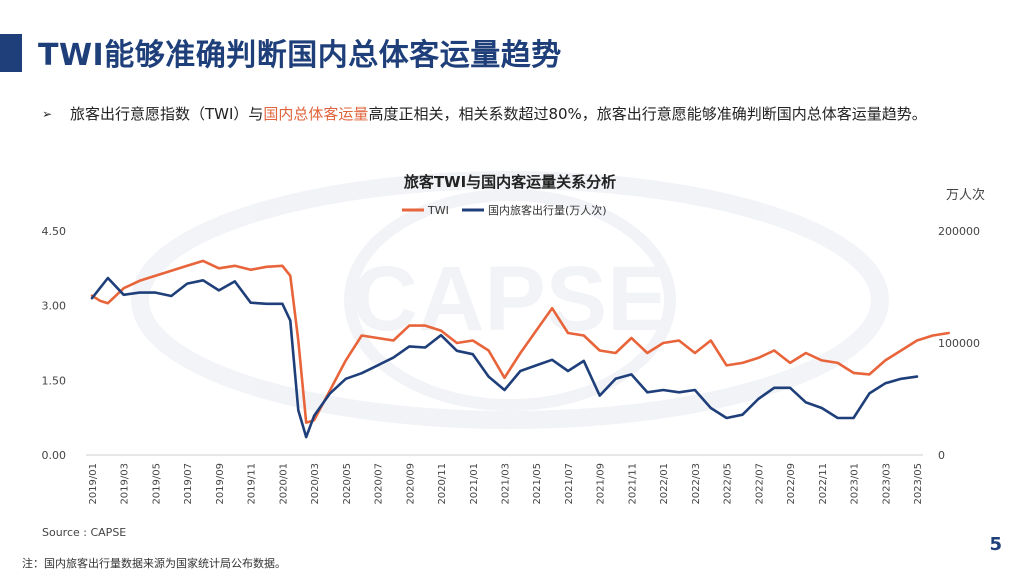  Describe the element at coordinates (252, 484) in the screenshot. I see `x-tick-label: 2019/11` at that location.